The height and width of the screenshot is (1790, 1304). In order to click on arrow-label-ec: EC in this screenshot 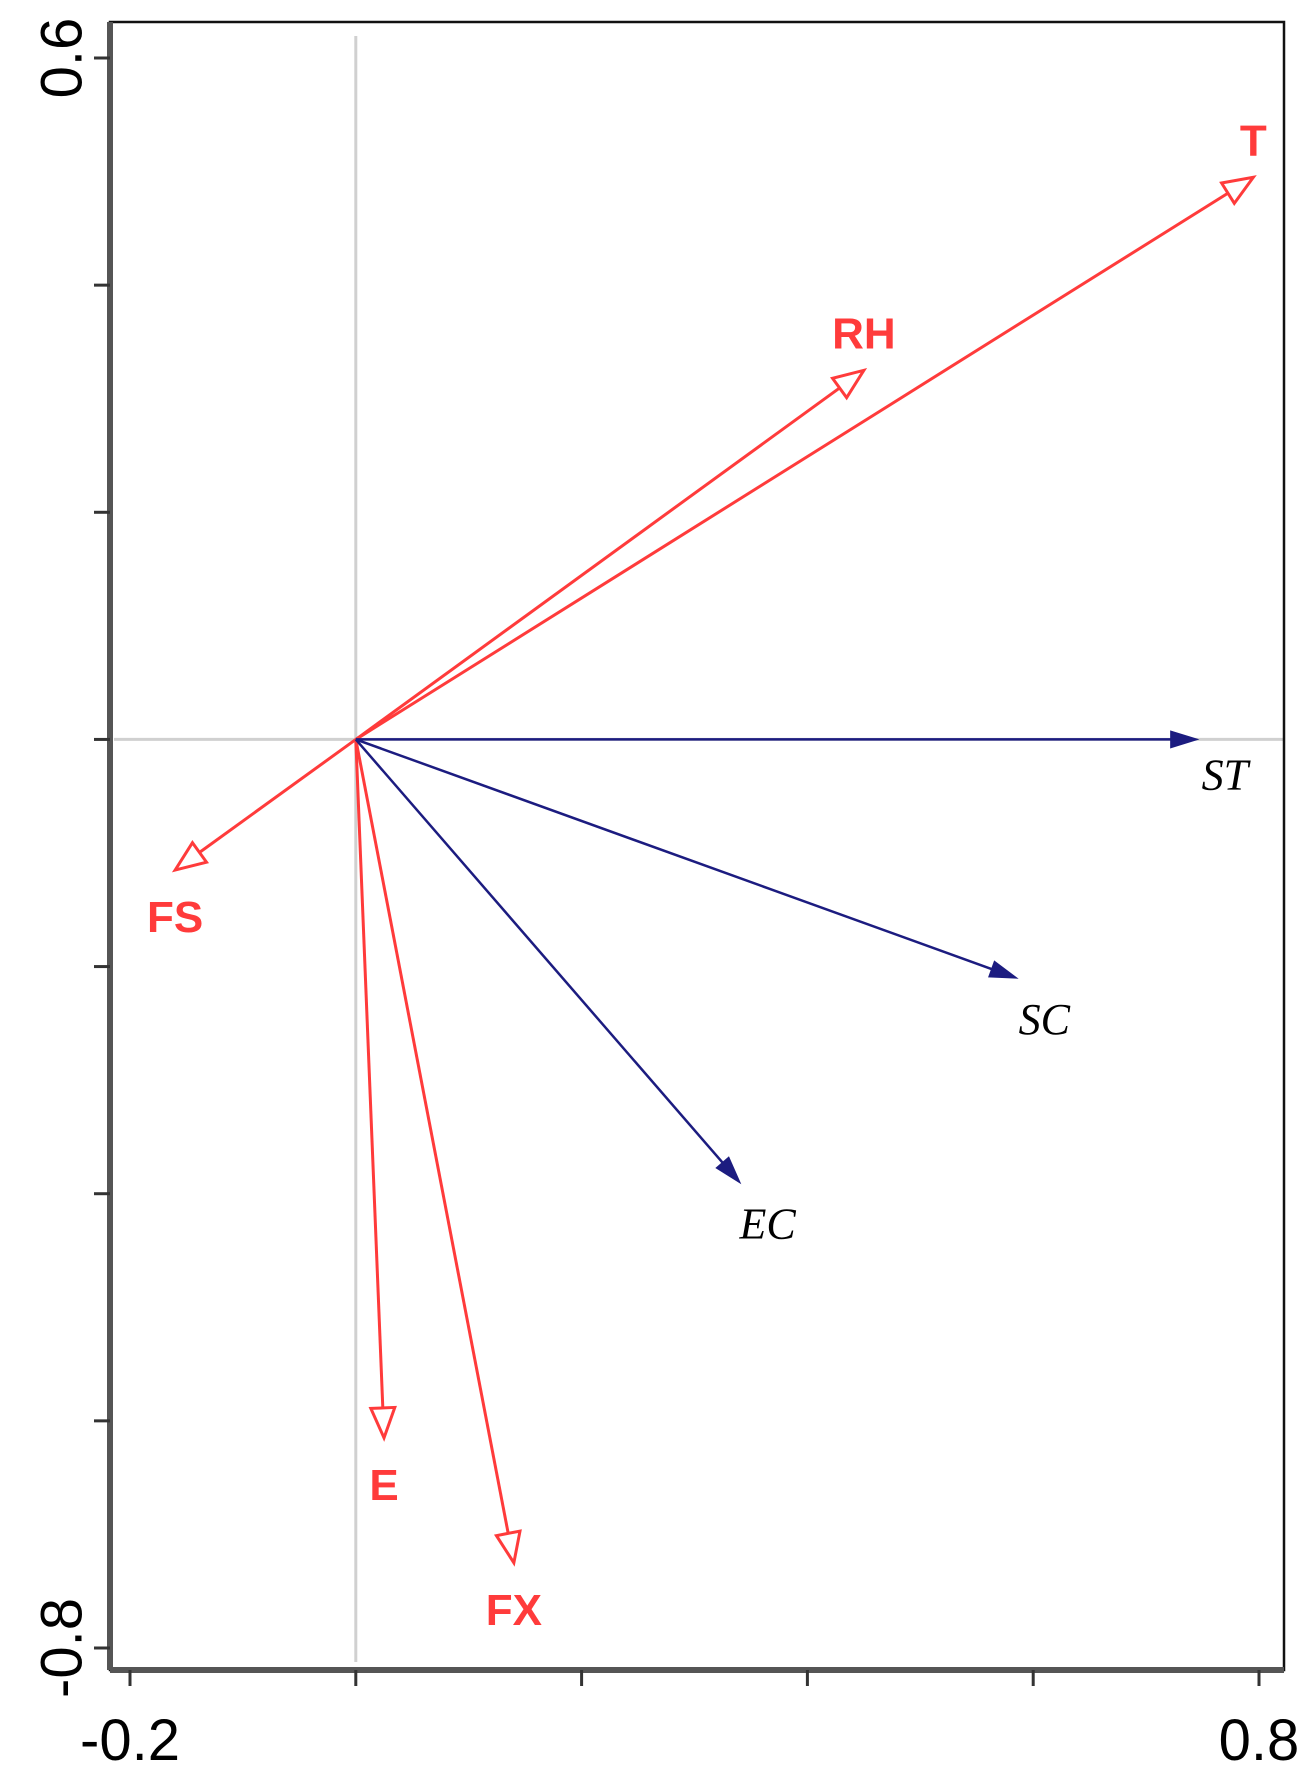, I will do `click(768, 1223)`.